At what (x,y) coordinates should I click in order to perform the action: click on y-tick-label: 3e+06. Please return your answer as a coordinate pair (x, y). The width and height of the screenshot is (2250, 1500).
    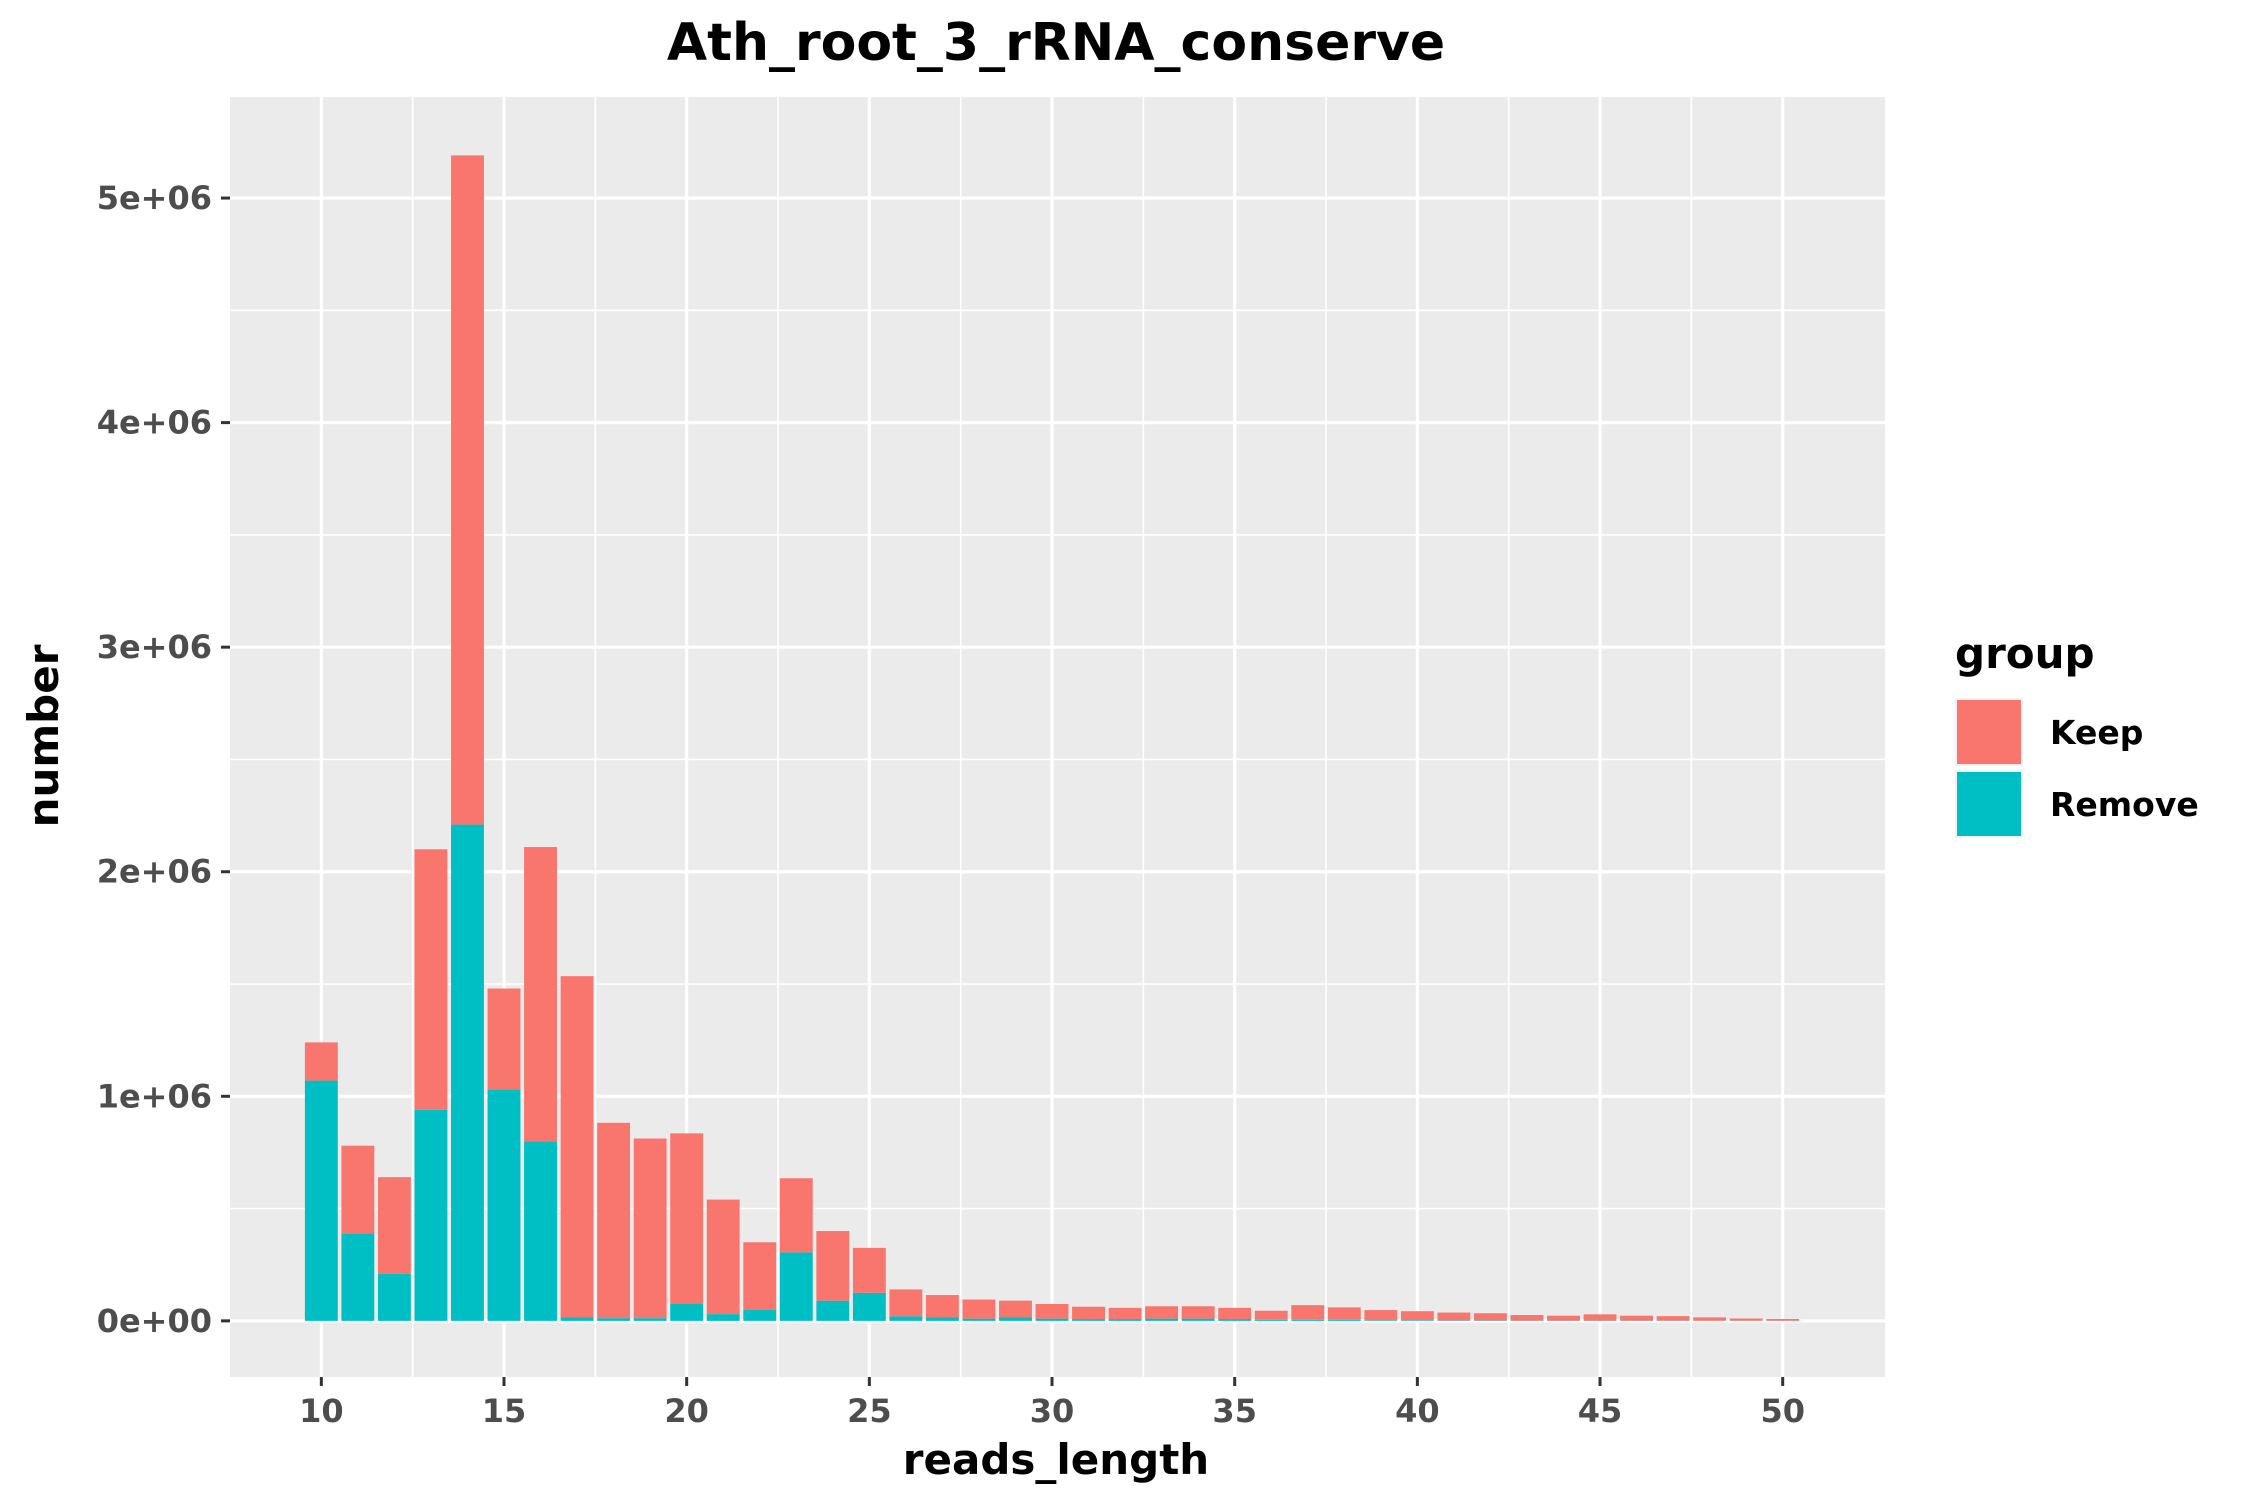
    Looking at the image, I should click on (154, 647).